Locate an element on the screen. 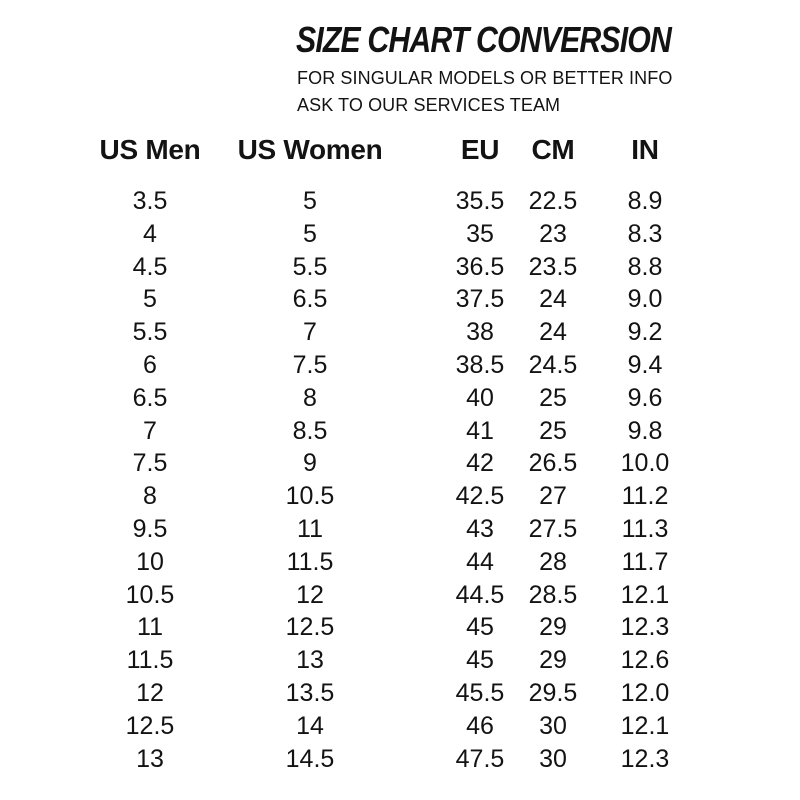  table-cell: 9.8 is located at coordinates (645, 430).